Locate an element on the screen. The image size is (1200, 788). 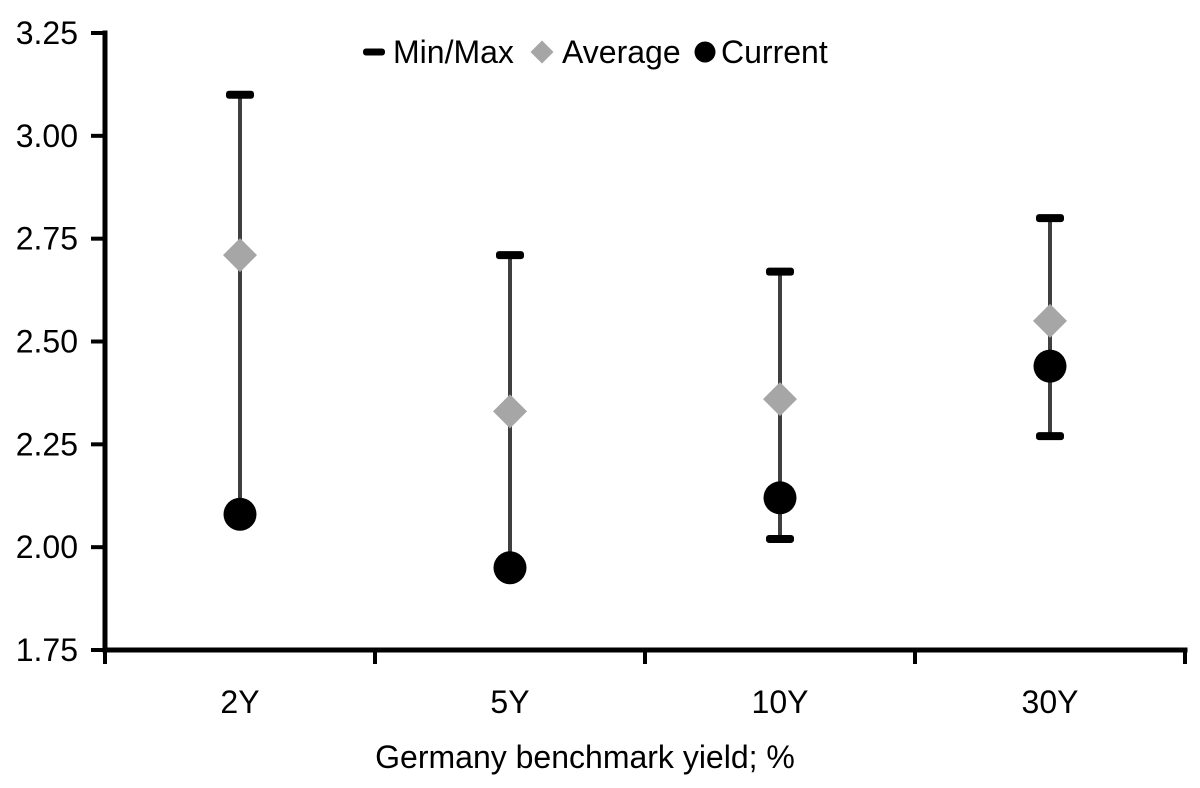
current-marker-10Y is located at coordinates (780, 498).